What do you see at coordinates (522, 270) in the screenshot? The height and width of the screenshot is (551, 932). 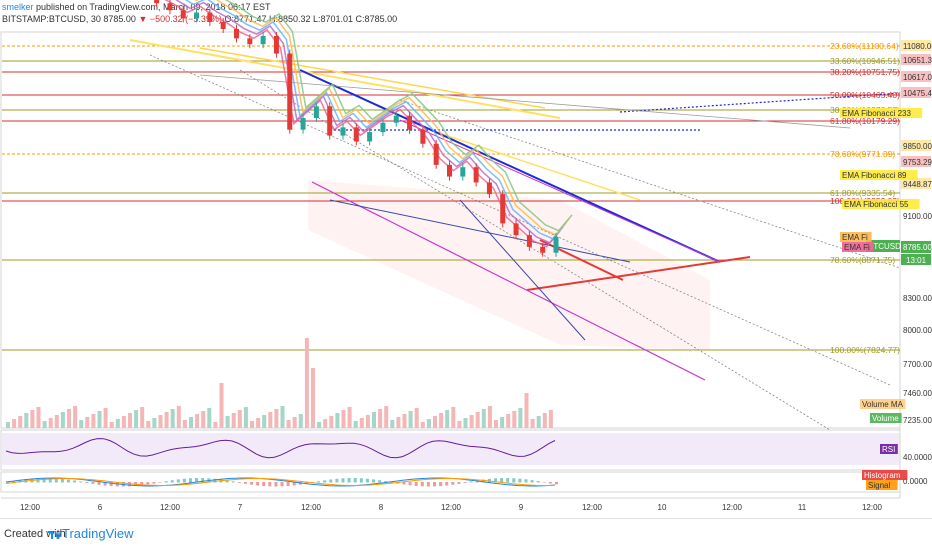 I see `trend-line-blue-steep` at bounding box center [522, 270].